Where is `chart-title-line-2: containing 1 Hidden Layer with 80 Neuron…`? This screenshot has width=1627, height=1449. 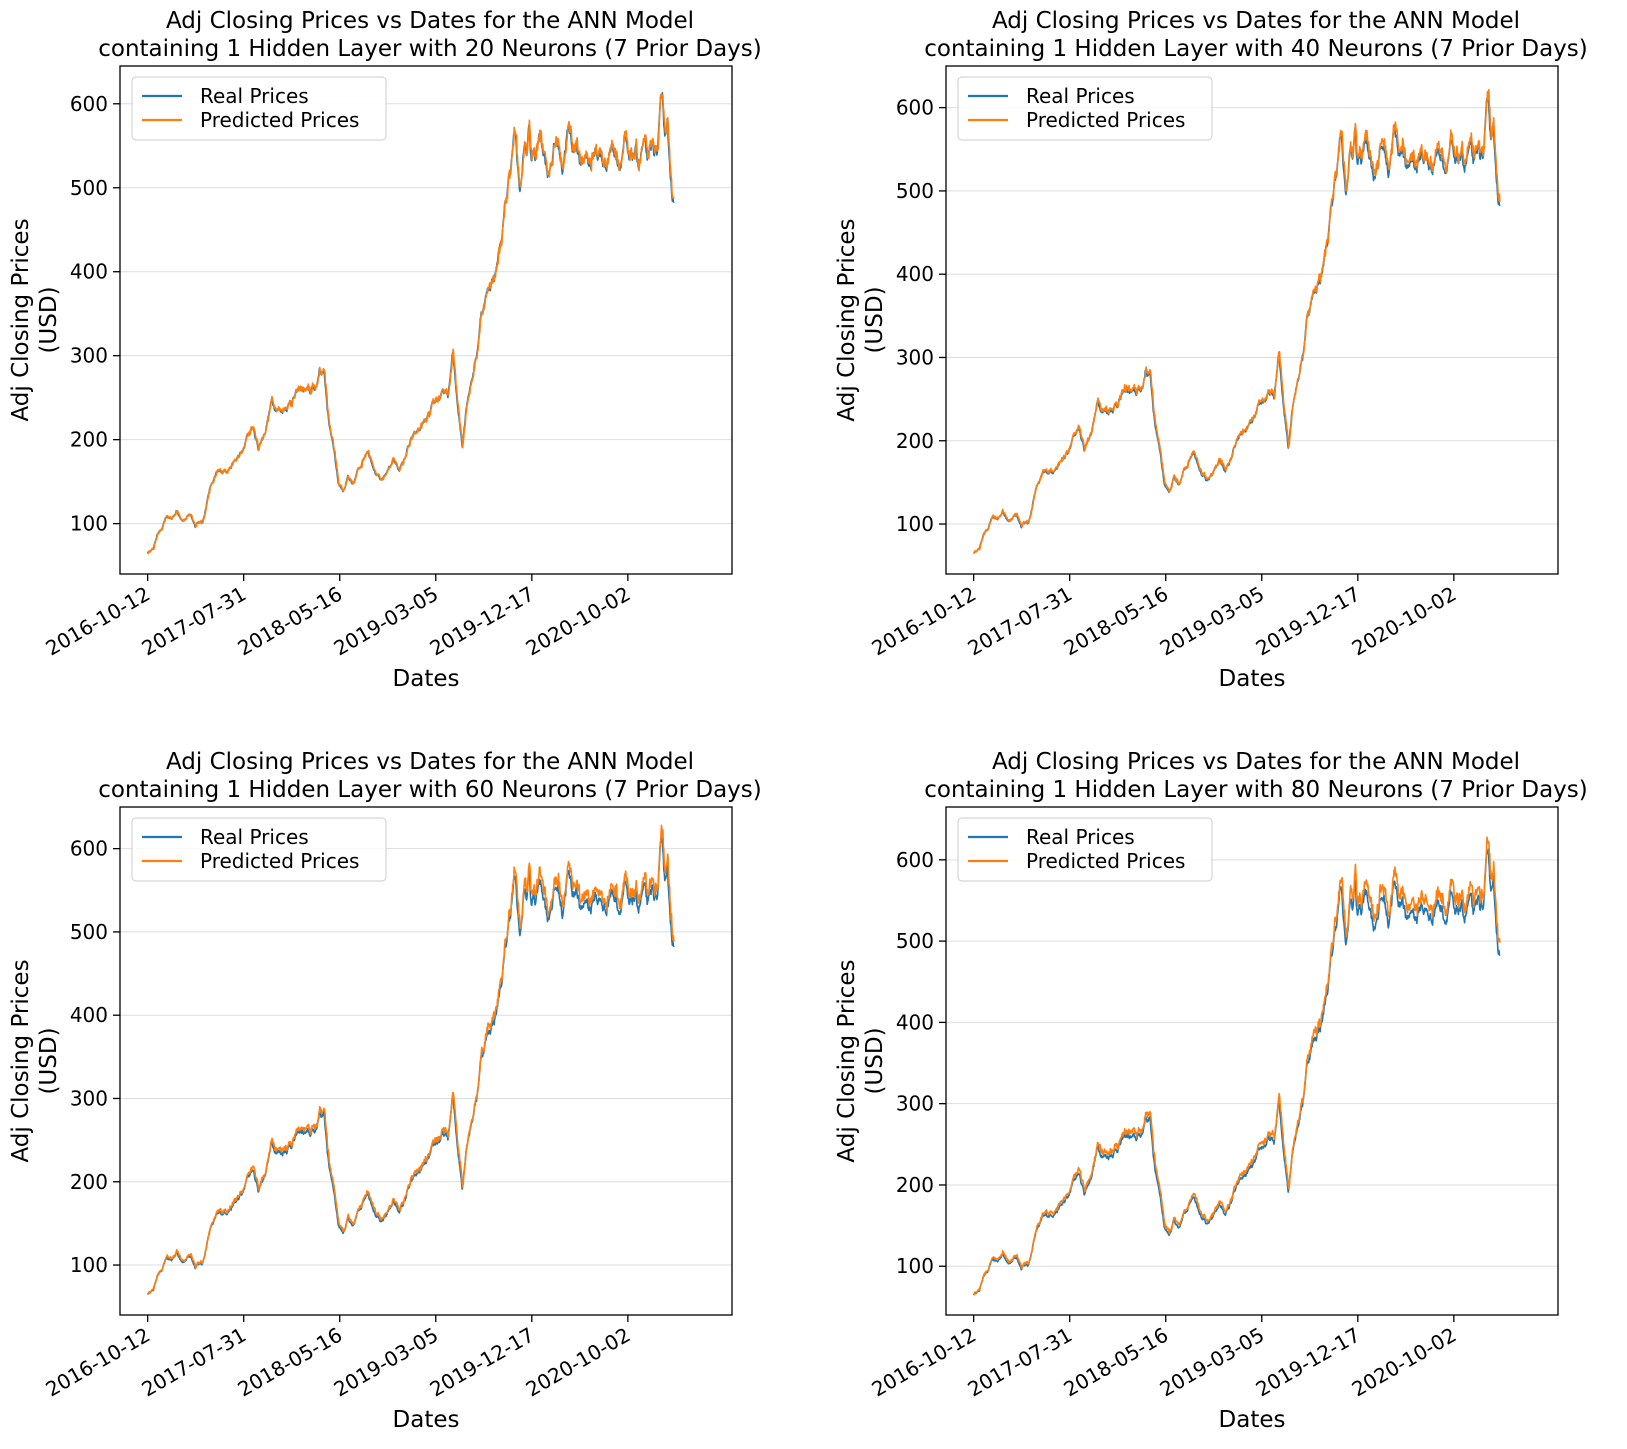 chart-title-line-2: containing 1 Hidden Layer with 80 Neuron… is located at coordinates (1256, 790).